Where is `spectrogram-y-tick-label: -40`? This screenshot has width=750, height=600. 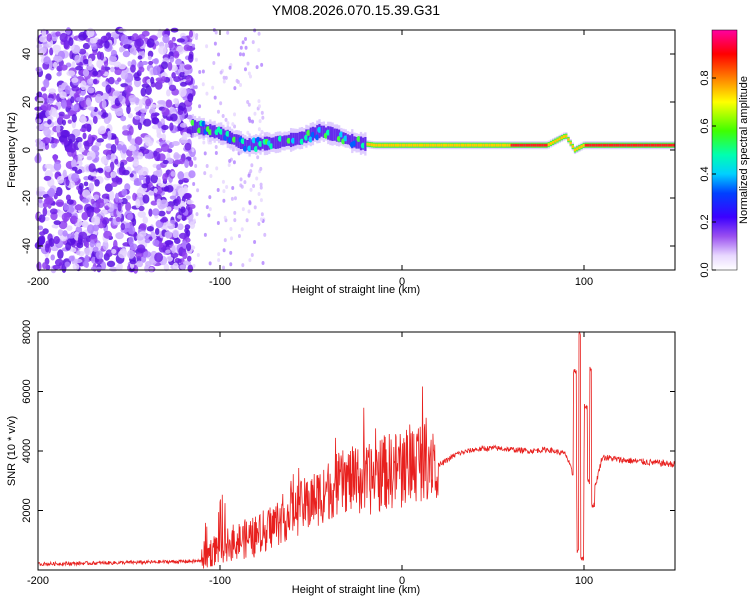
spectrogram-y-tick-label: -40 is located at coordinates (27, 246).